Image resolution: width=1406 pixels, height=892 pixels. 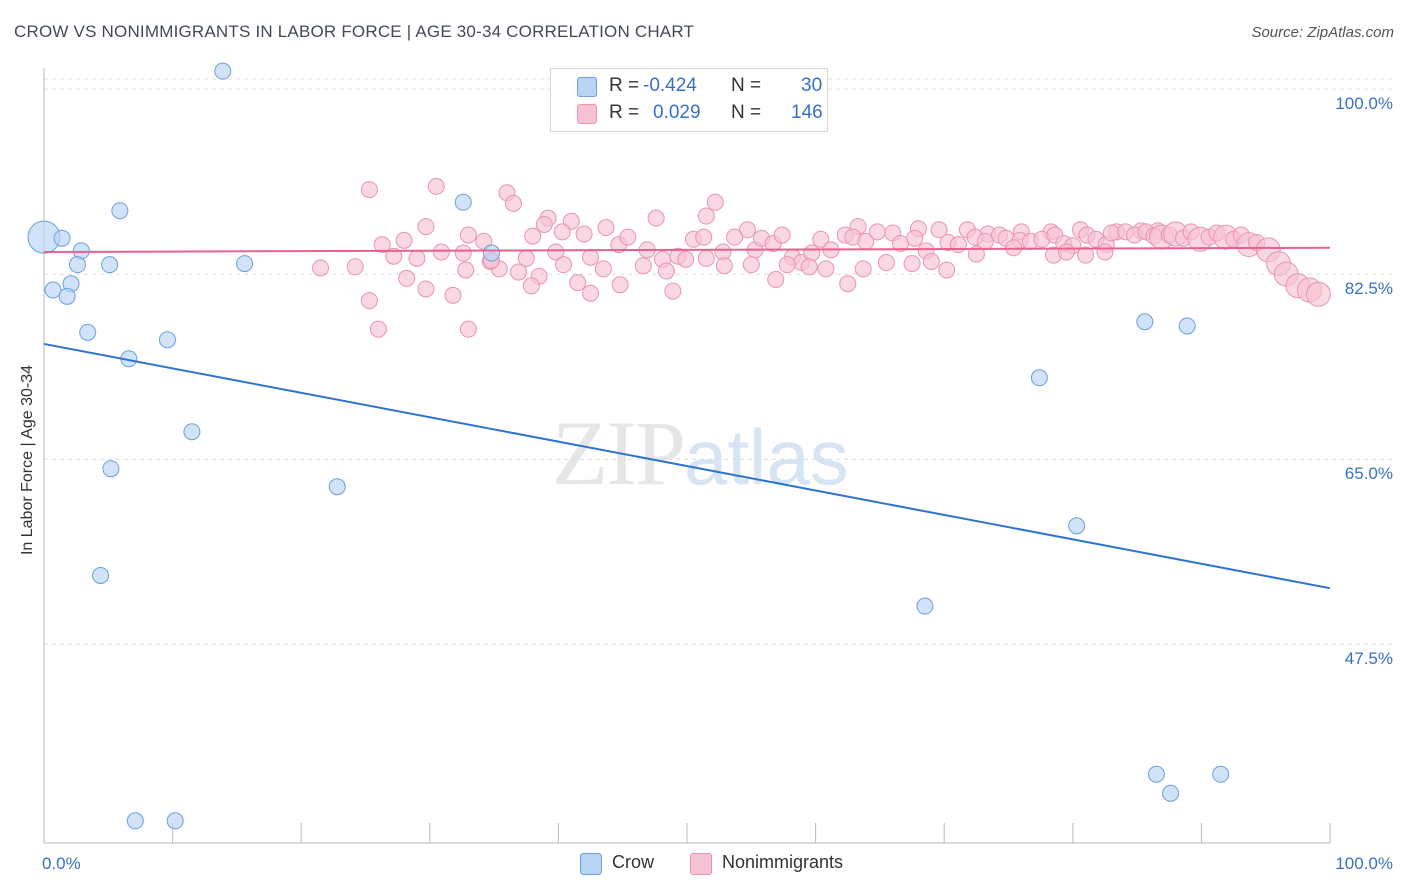 I want to click on legend-n-value-crow: 30, so click(x=812, y=85).